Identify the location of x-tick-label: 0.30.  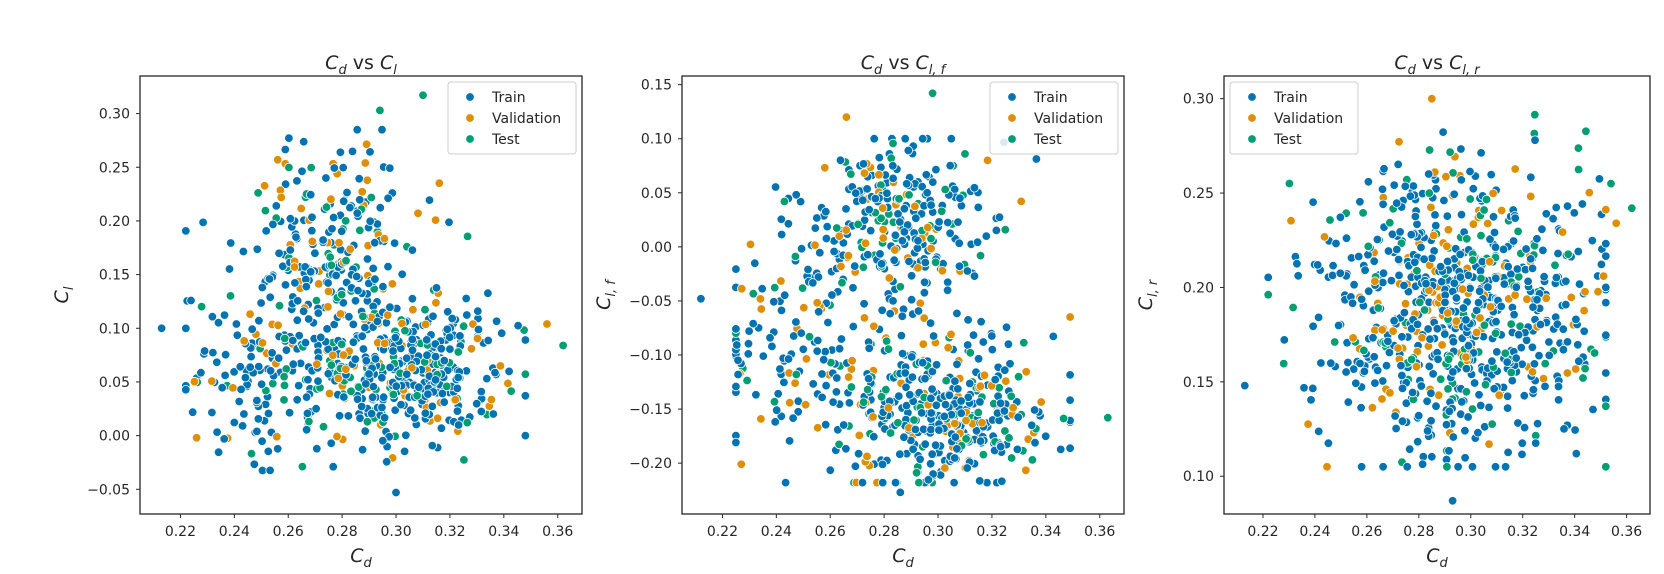
(395, 532).